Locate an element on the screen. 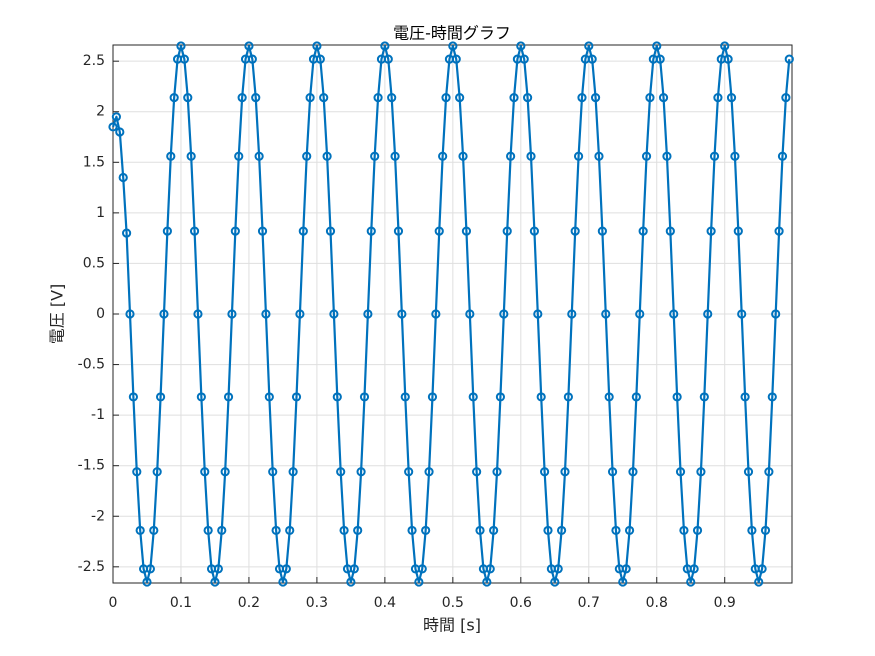  y-tick-label: 0.5 is located at coordinates (94, 263).